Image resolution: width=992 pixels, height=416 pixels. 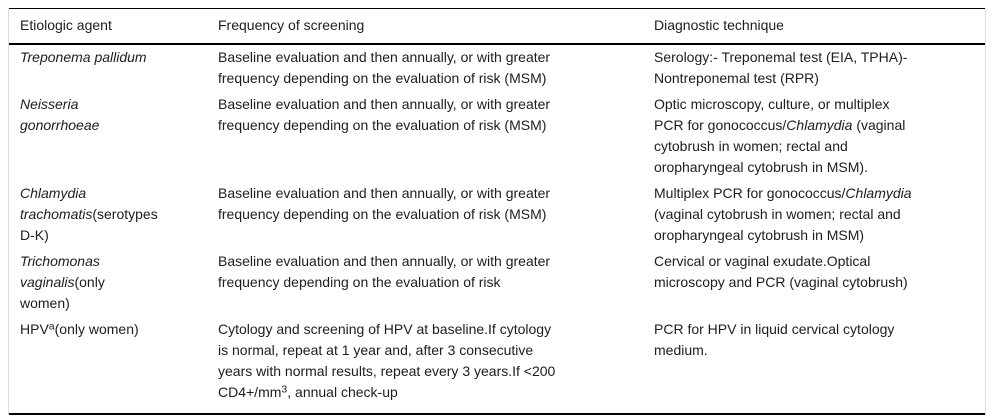 What do you see at coordinates (759, 235) in the screenshot?
I see `text-segment: oropharyngeal cytobrush in MSM)` at bounding box center [759, 235].